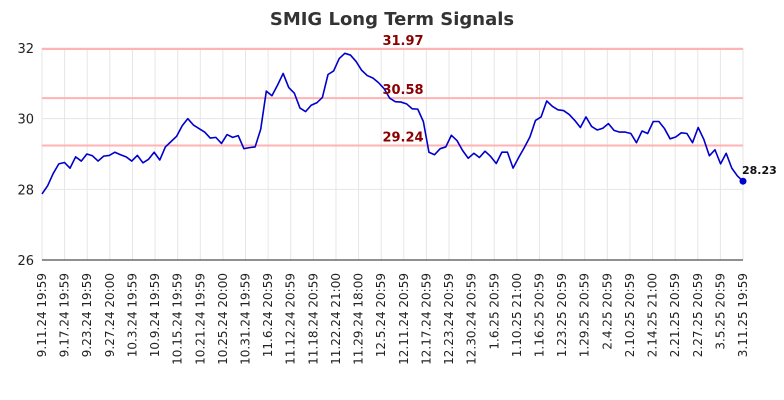  I want to click on reference-label: 31.97, so click(402, 41).